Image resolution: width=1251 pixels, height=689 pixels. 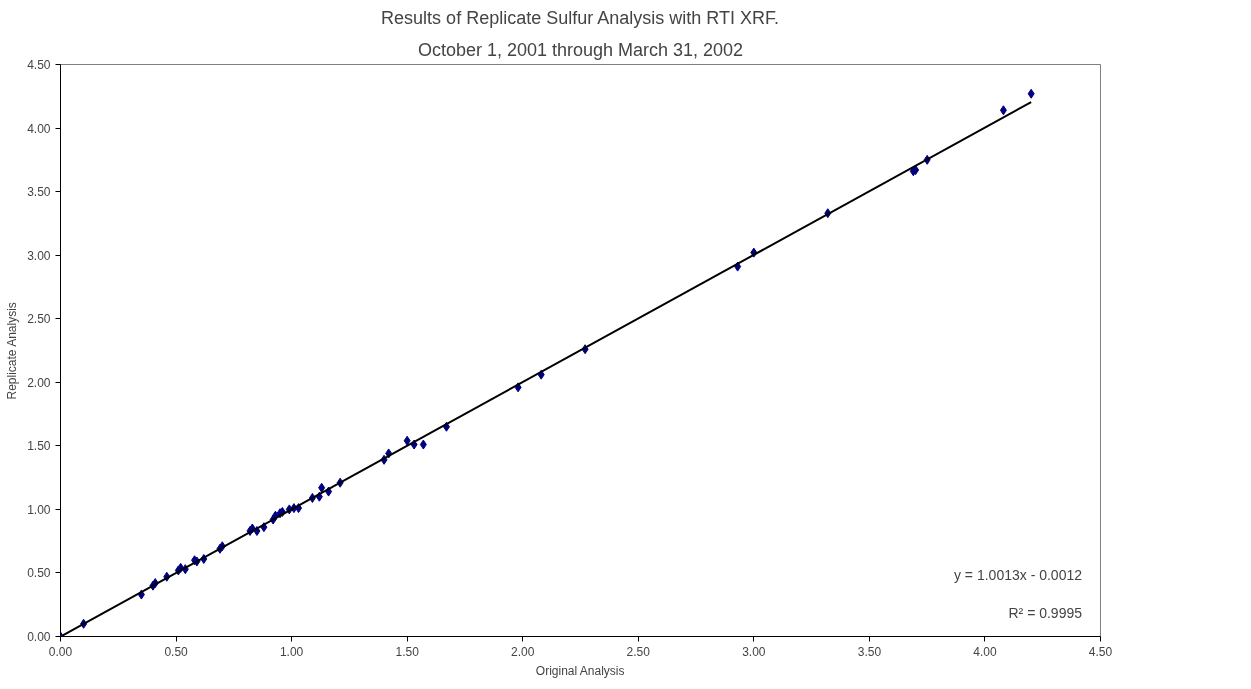 What do you see at coordinates (39, 319) in the screenshot?
I see `y-tick-label: 2.50` at bounding box center [39, 319].